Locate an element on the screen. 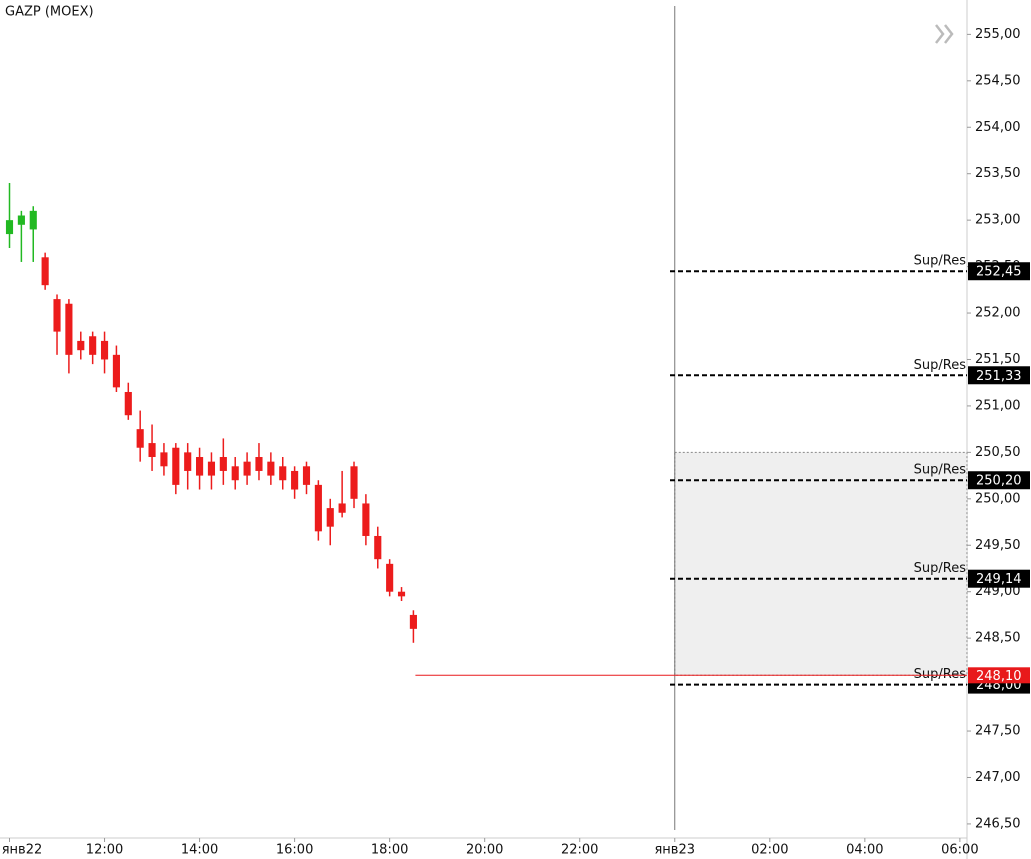 The image size is (1031, 859). x-tick-label: 16:00 is located at coordinates (294, 850).